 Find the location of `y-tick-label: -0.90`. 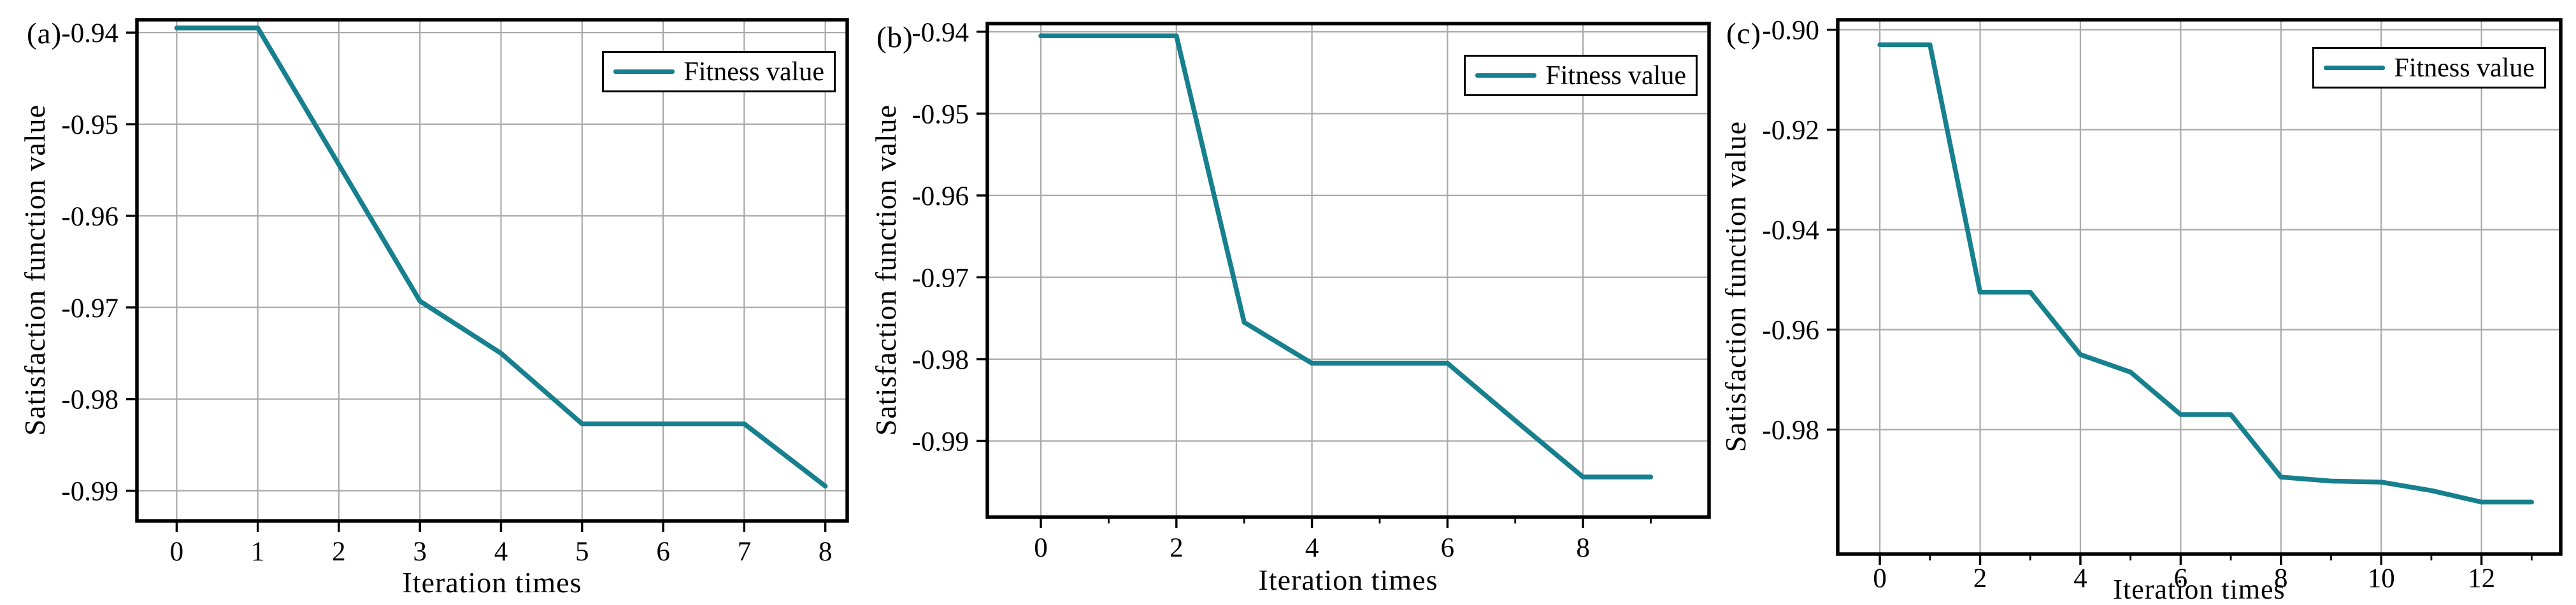

y-tick-label: -0.90 is located at coordinates (1791, 31).